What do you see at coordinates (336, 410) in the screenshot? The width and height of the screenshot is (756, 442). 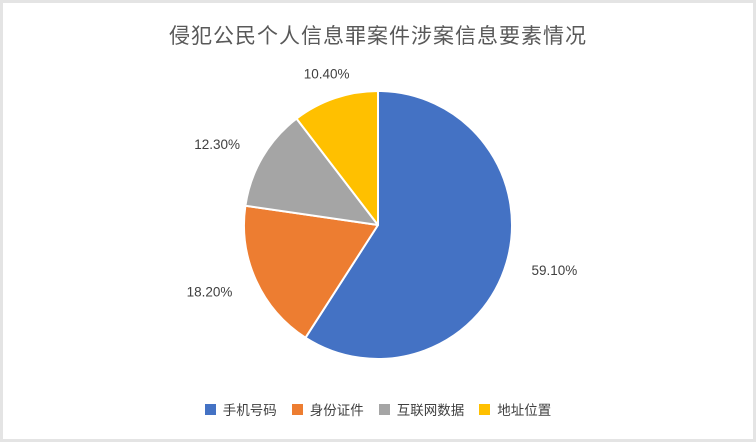 I see `legend-label: 身份证件` at bounding box center [336, 410].